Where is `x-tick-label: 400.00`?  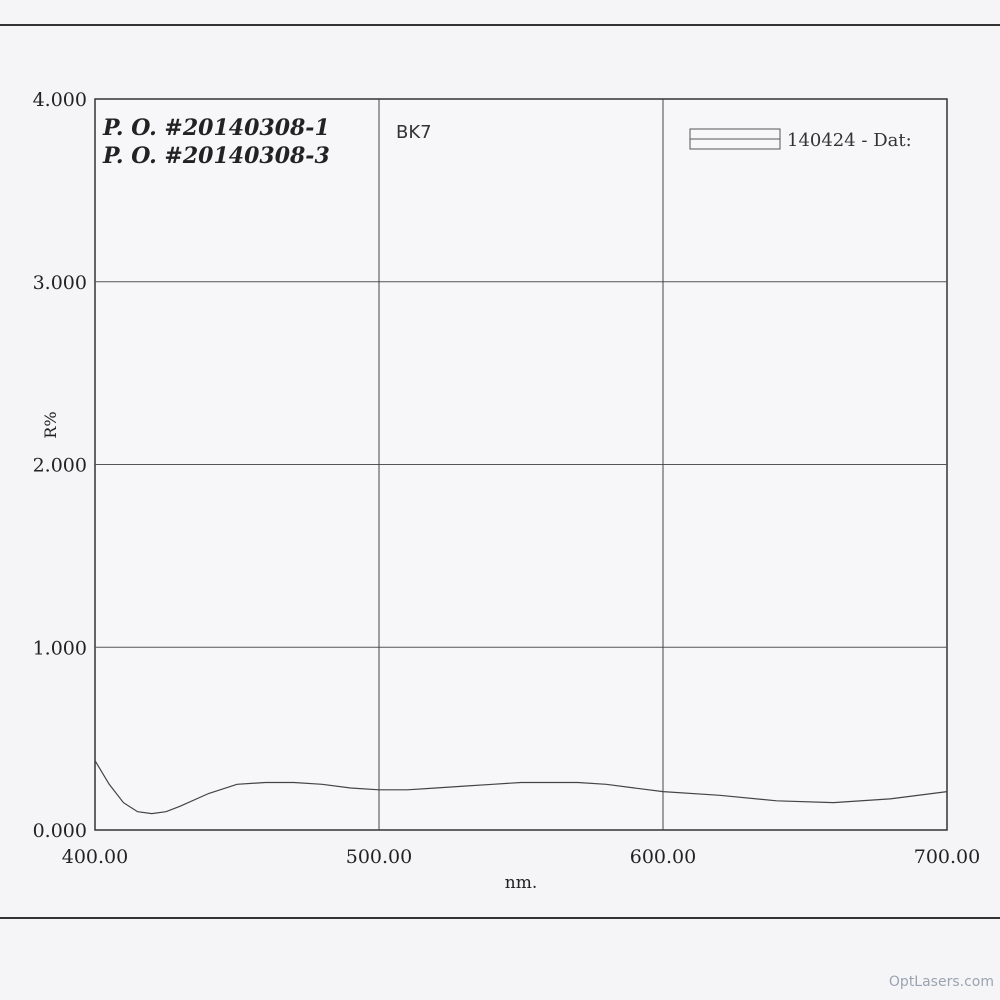 x-tick-label: 400.00 is located at coordinates (95, 857).